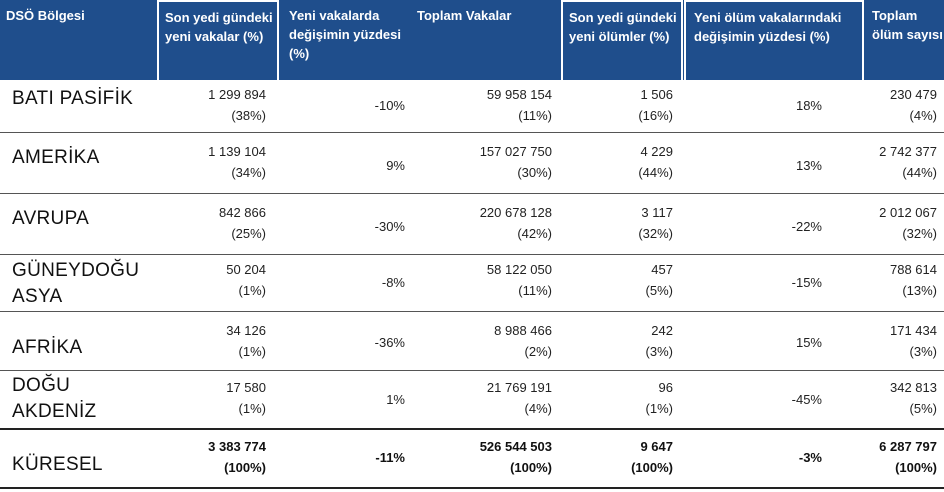 The height and width of the screenshot is (492, 944). I want to click on change-deaths: 15%, so click(808, 342).